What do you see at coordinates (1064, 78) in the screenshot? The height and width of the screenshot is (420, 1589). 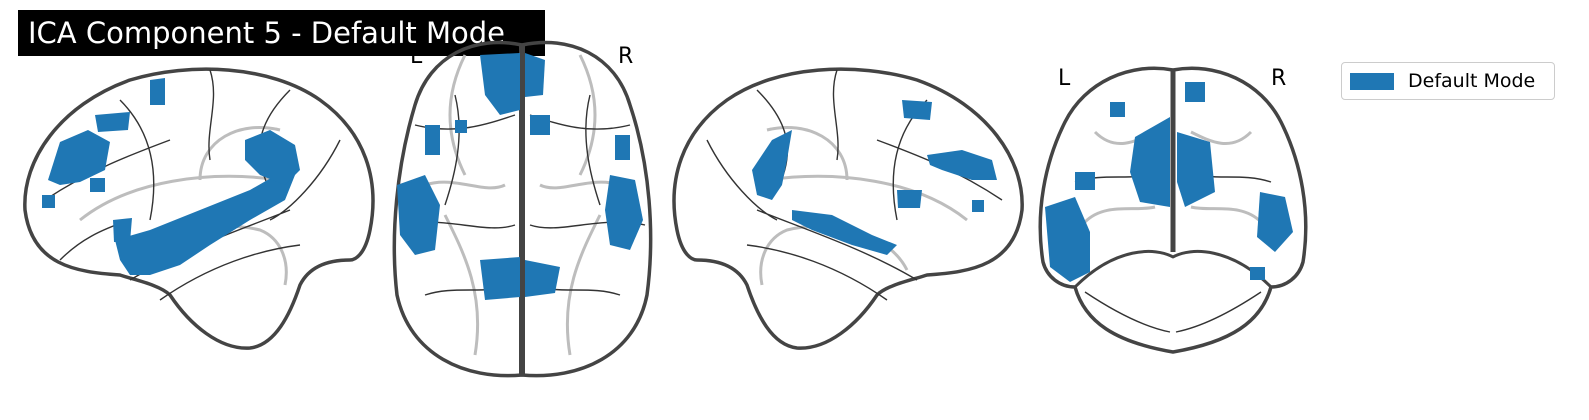 I see `coronal-left-label: L` at bounding box center [1064, 78].